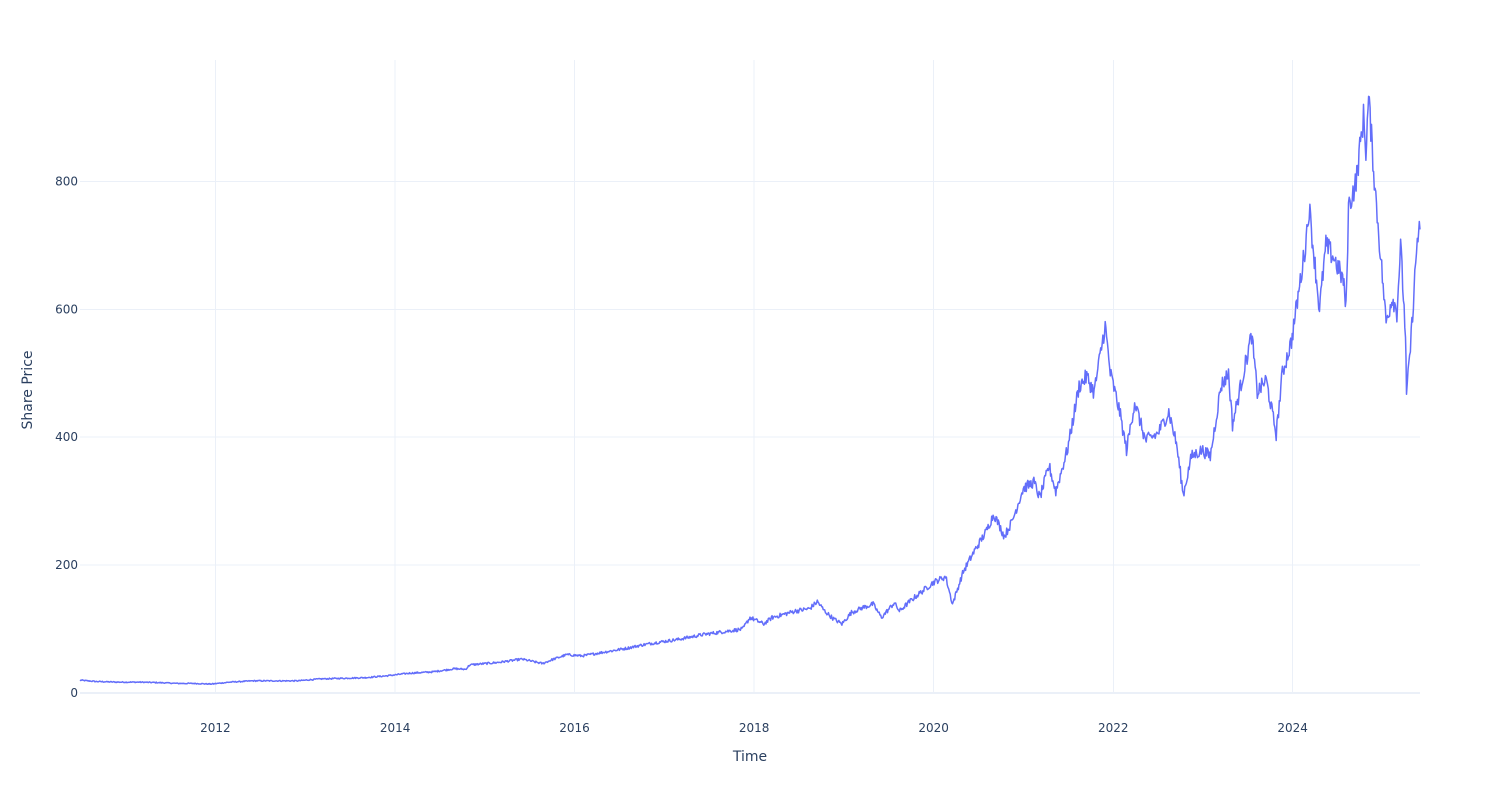 The image size is (1500, 800). What do you see at coordinates (74, 693) in the screenshot?
I see `y-tick-label: 0` at bounding box center [74, 693].